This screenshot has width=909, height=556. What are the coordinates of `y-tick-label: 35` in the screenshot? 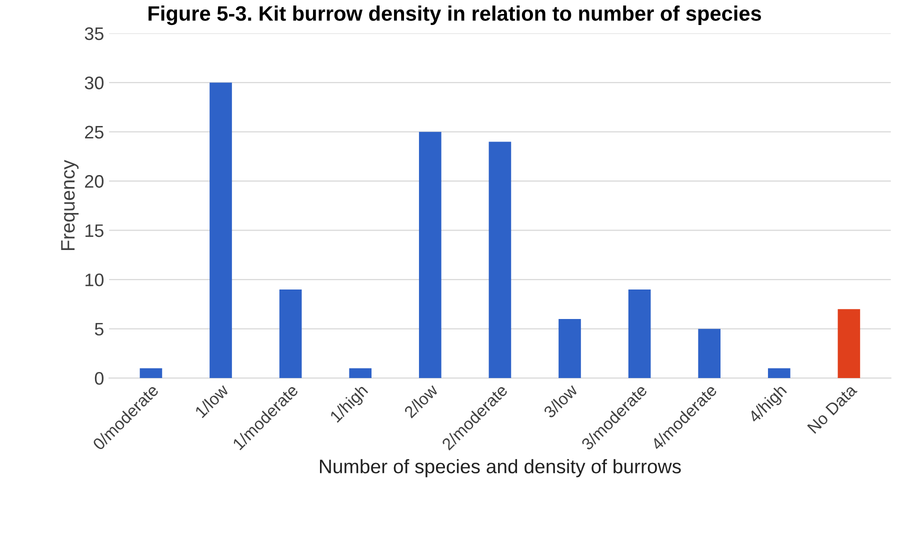 It's located at (94, 33).